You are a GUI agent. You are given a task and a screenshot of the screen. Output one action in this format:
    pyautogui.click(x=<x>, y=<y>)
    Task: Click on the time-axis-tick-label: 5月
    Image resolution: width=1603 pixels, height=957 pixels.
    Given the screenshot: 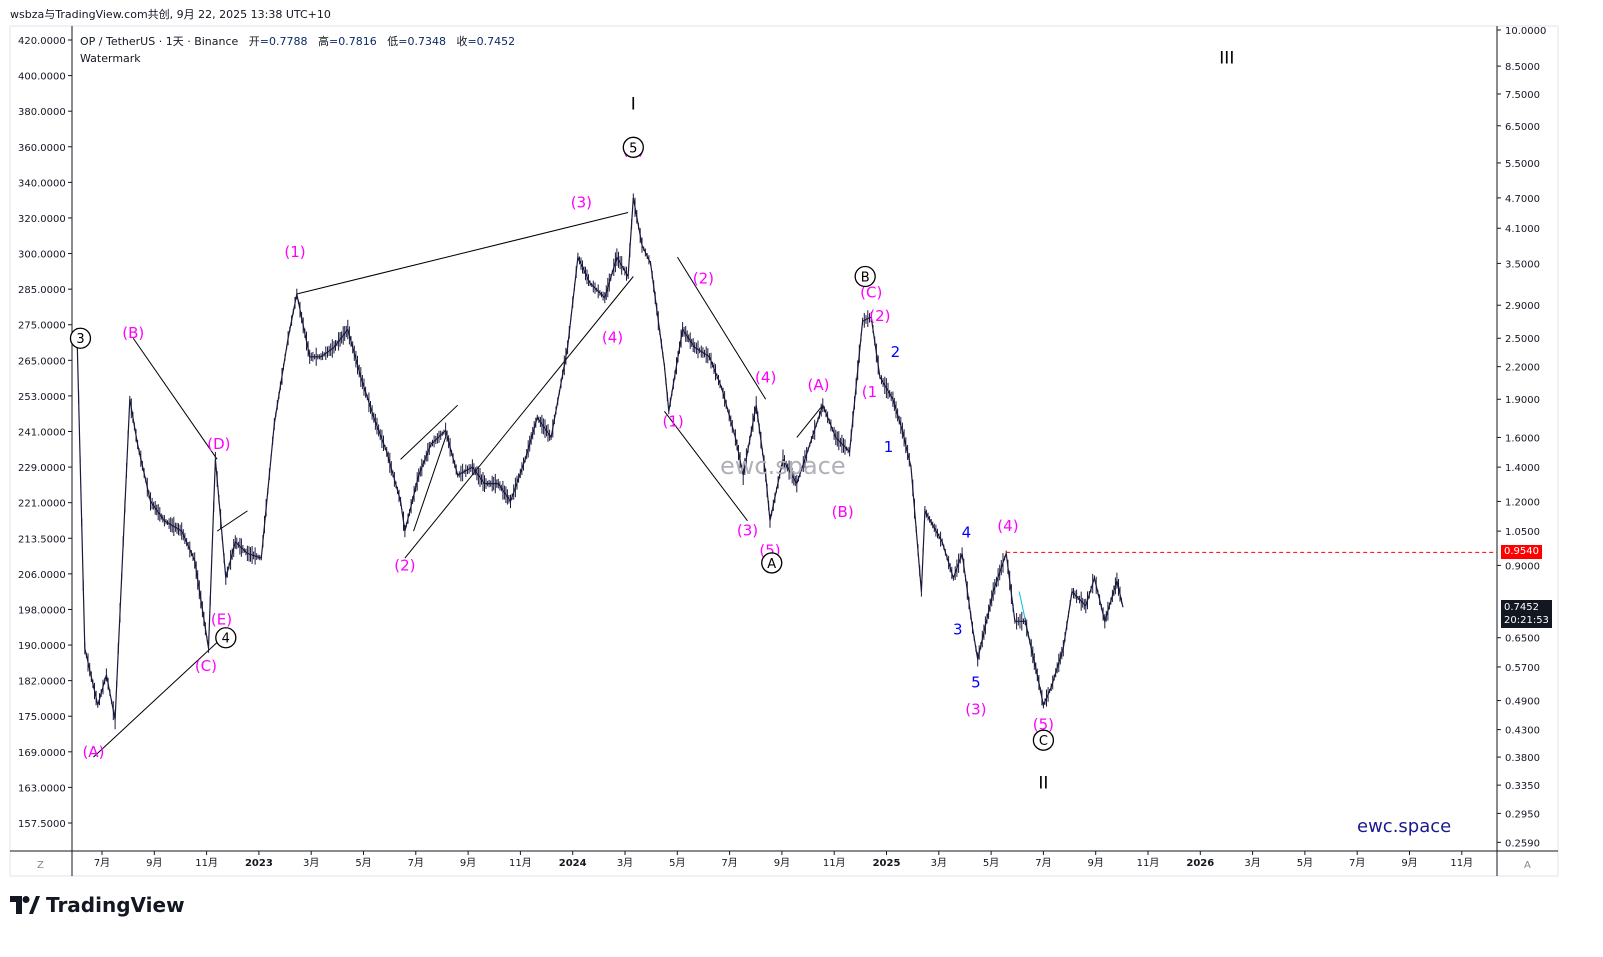 What is the action you would take?
    pyautogui.click(x=363, y=863)
    